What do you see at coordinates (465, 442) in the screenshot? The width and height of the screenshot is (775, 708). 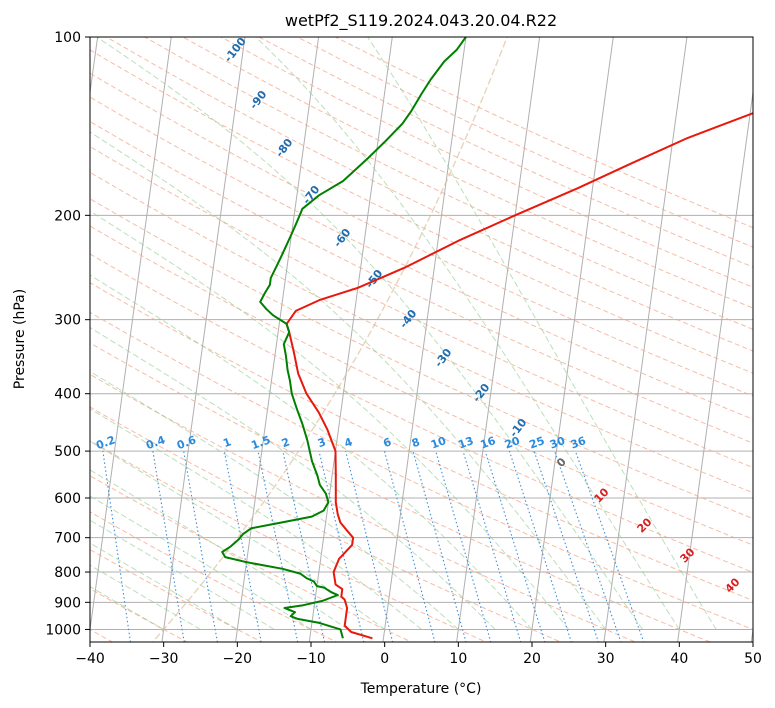 I see `annotation-label: 13` at bounding box center [465, 442].